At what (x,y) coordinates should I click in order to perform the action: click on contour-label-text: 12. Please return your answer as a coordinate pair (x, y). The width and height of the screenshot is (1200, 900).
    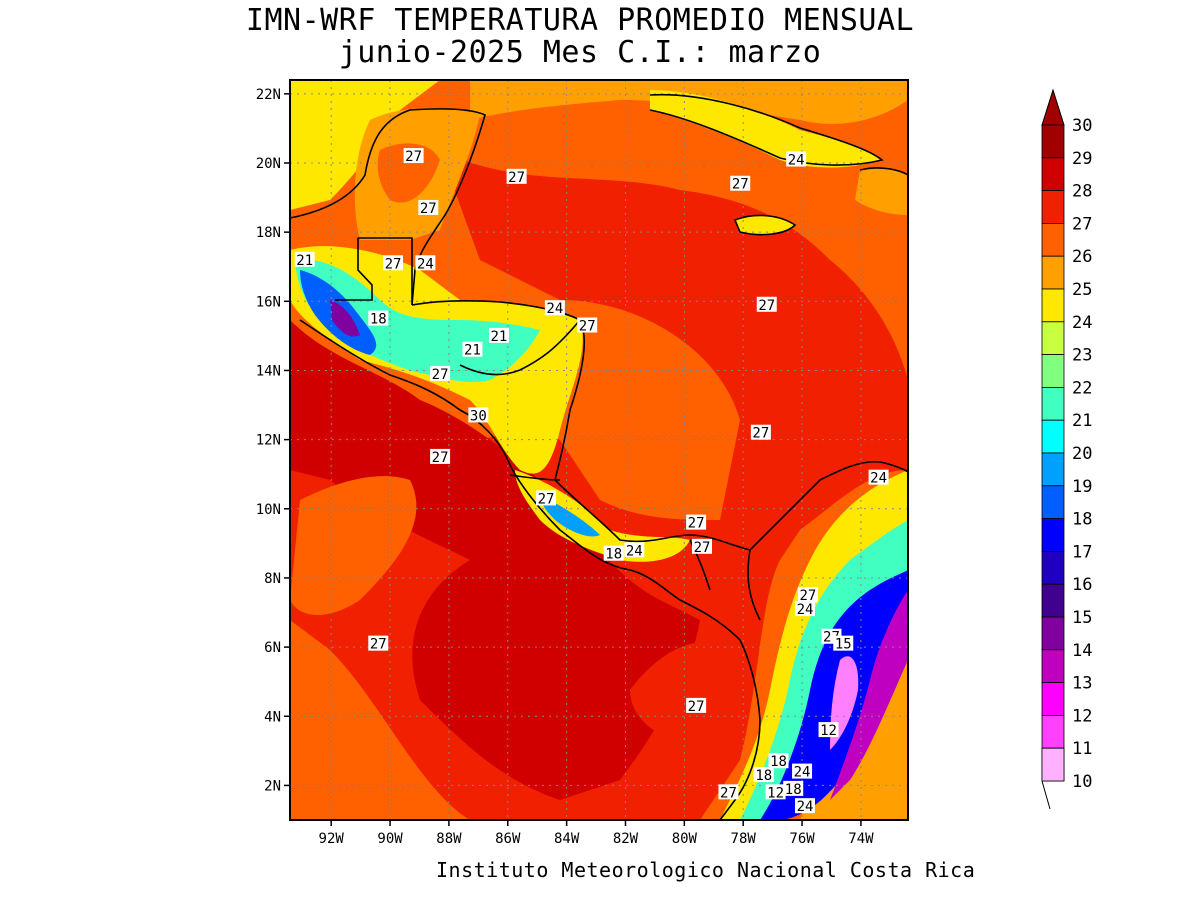
    Looking at the image, I should click on (775, 793).